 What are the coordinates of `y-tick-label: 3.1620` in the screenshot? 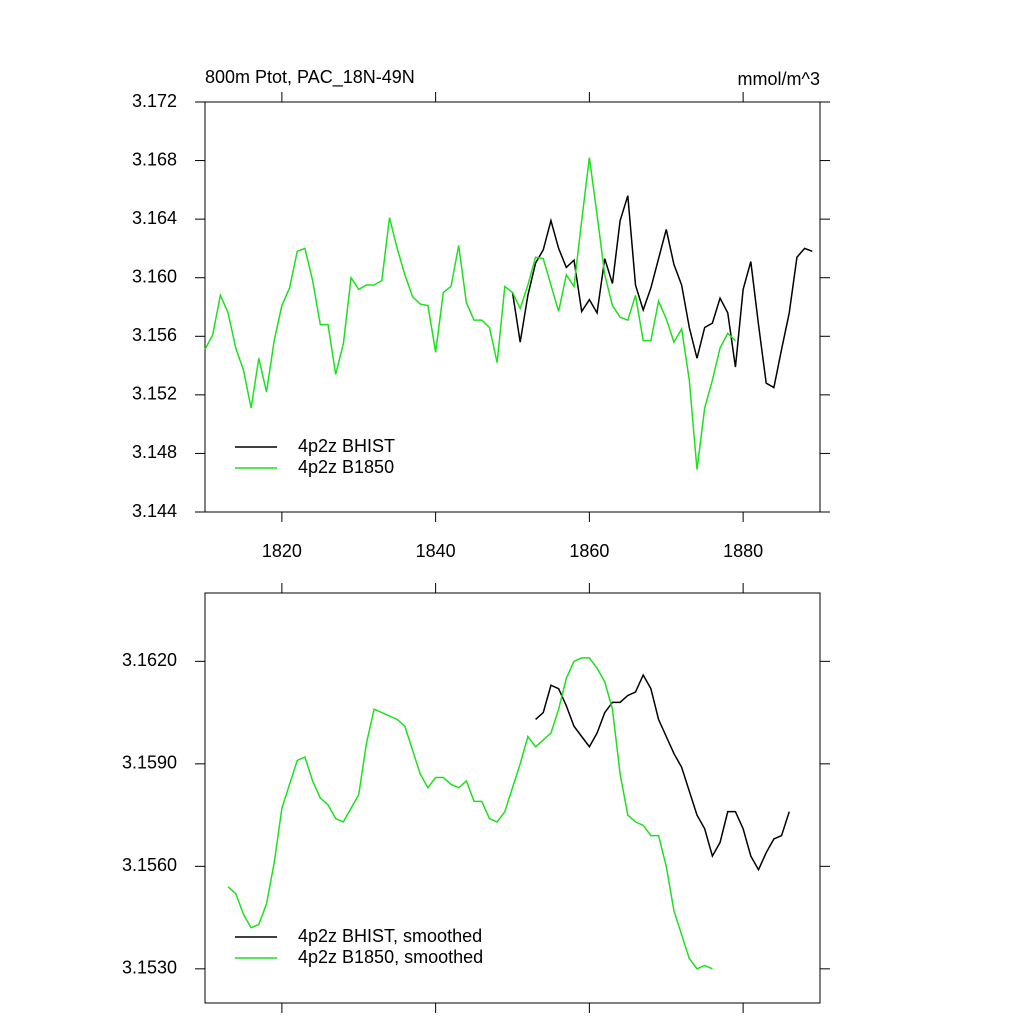 It's located at (149, 660).